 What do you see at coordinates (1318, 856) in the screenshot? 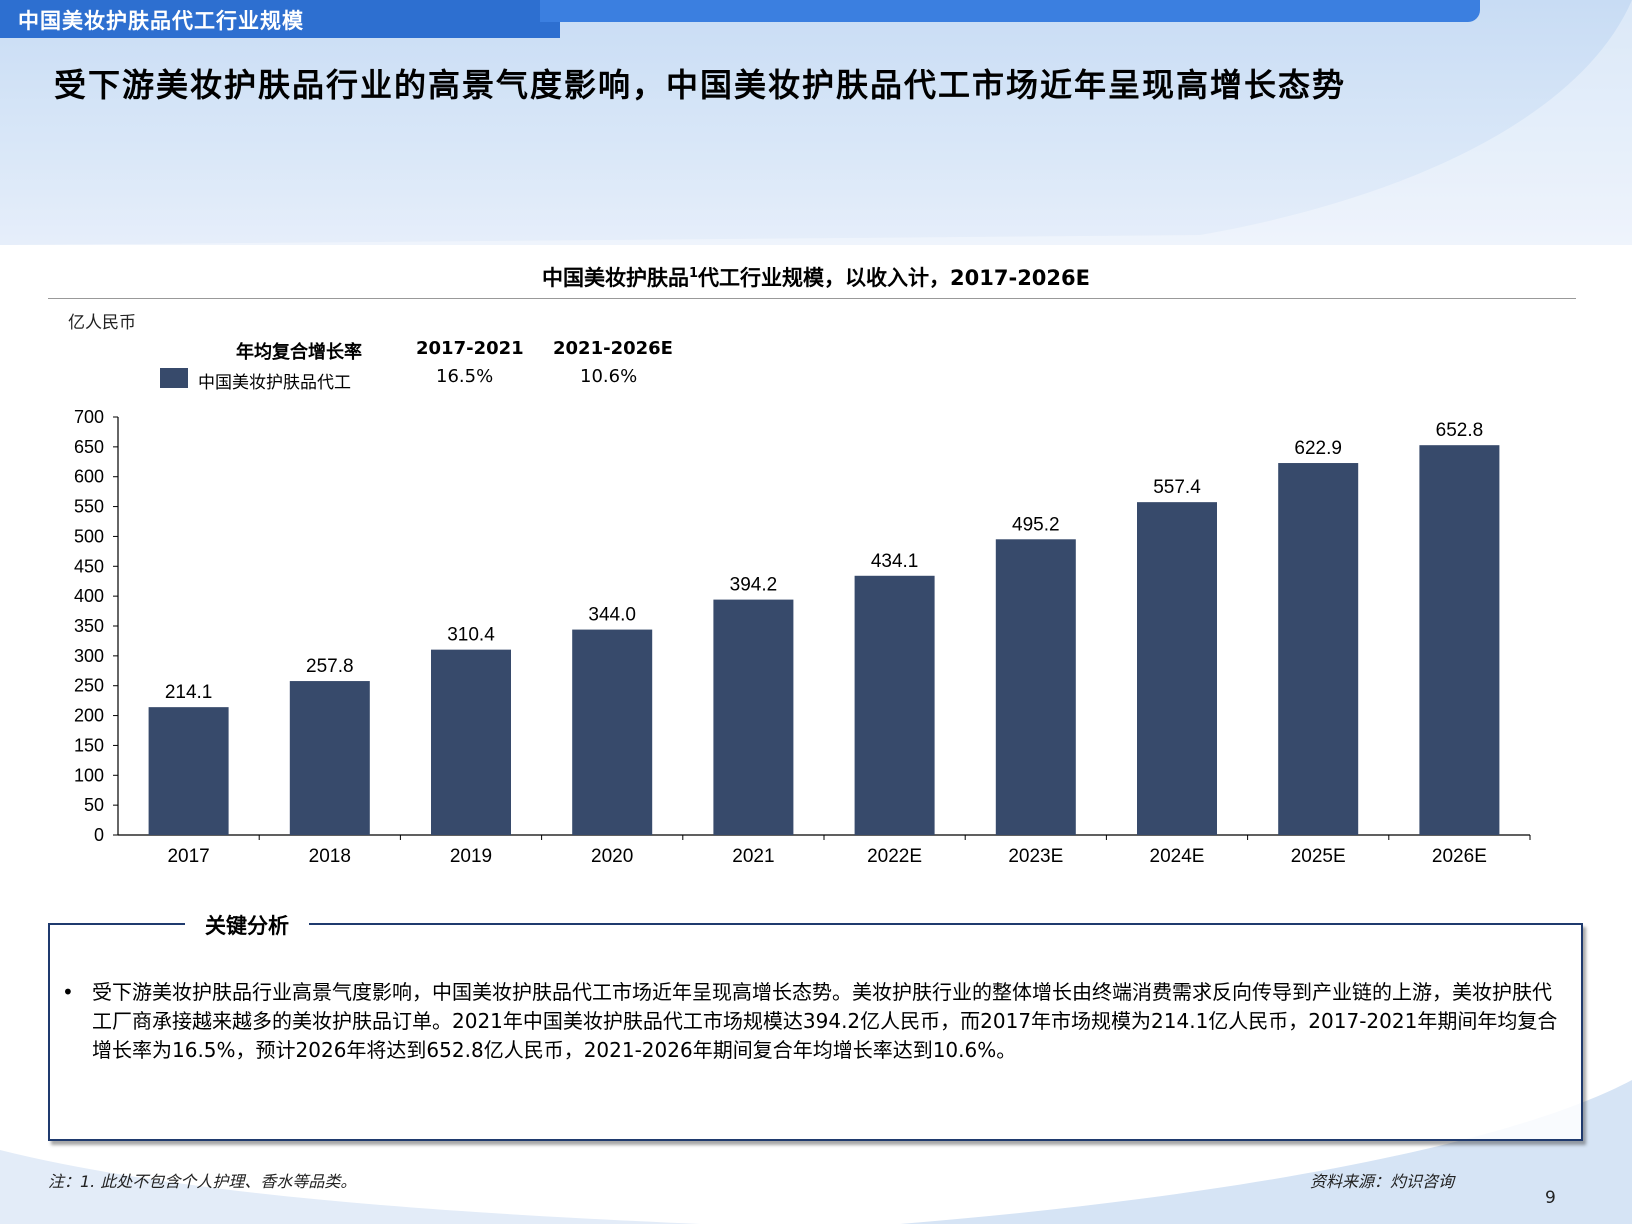
I see `x-tick-label: 2025E` at bounding box center [1318, 856].